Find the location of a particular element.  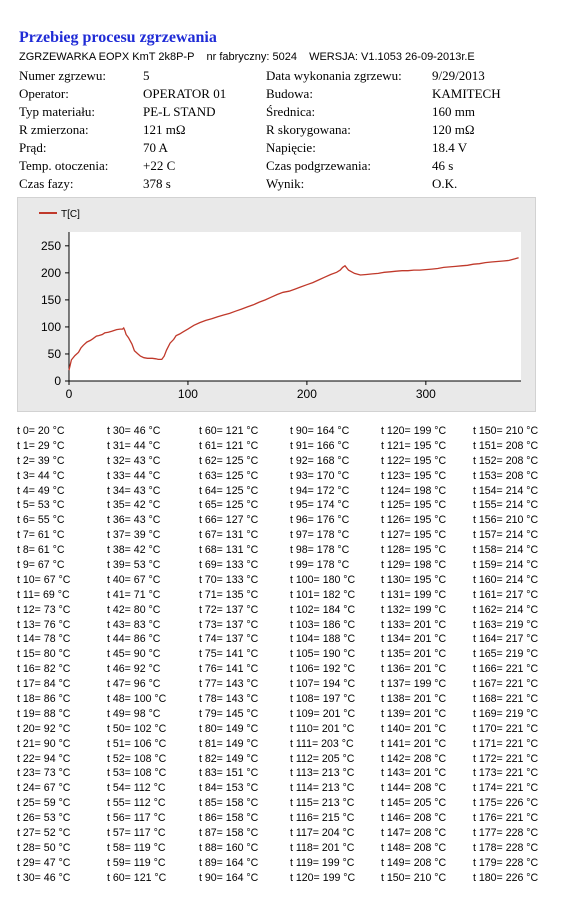

table-cell: t 141= 201 °C is located at coordinates (414, 743).